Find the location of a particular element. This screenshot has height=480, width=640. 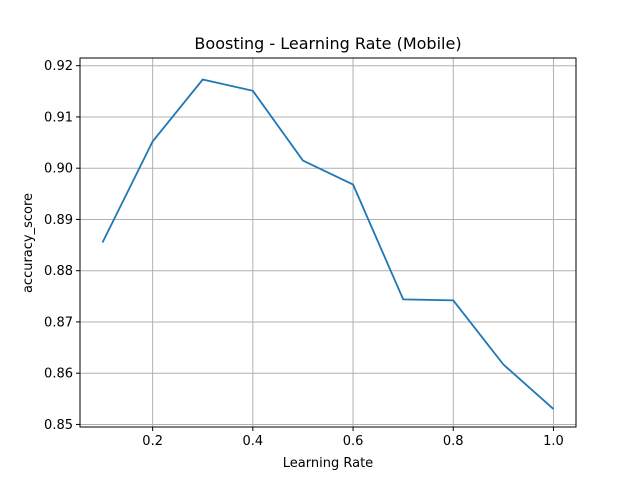

x-tick-label: 0.8 is located at coordinates (453, 441).